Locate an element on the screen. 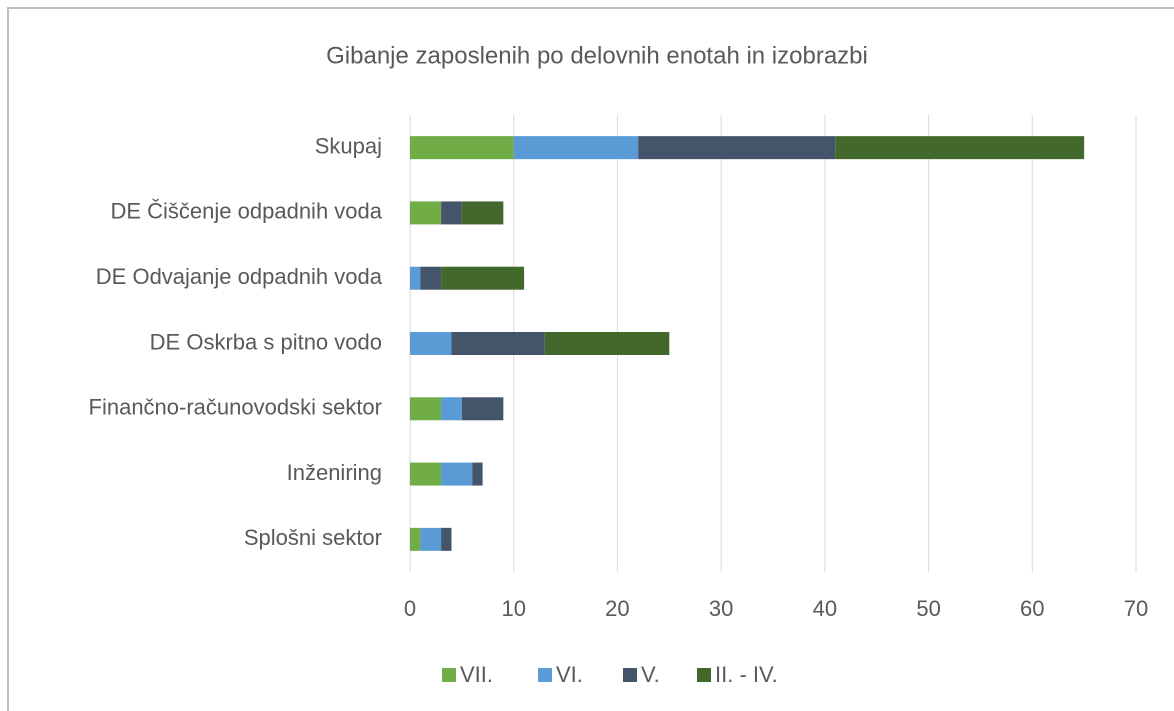 The width and height of the screenshot is (1174, 711). legend-label: II. - IV. is located at coordinates (746, 674).